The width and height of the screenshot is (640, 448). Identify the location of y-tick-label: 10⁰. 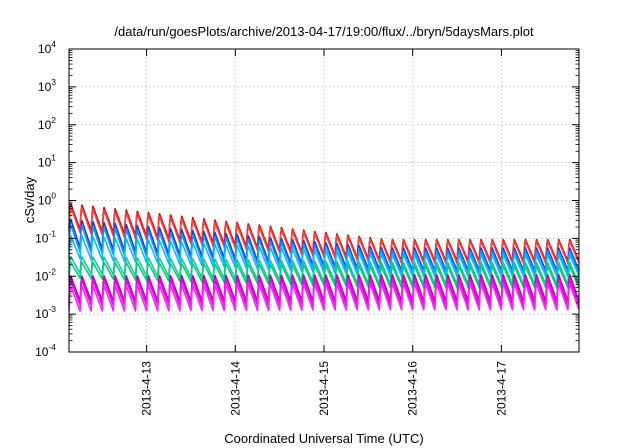
(47, 199).